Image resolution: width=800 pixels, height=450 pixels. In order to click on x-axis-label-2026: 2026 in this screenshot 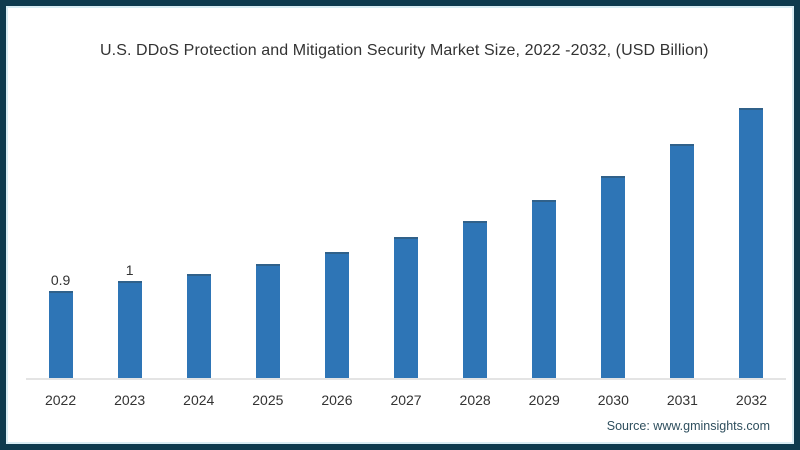, I will do `click(337, 400)`.